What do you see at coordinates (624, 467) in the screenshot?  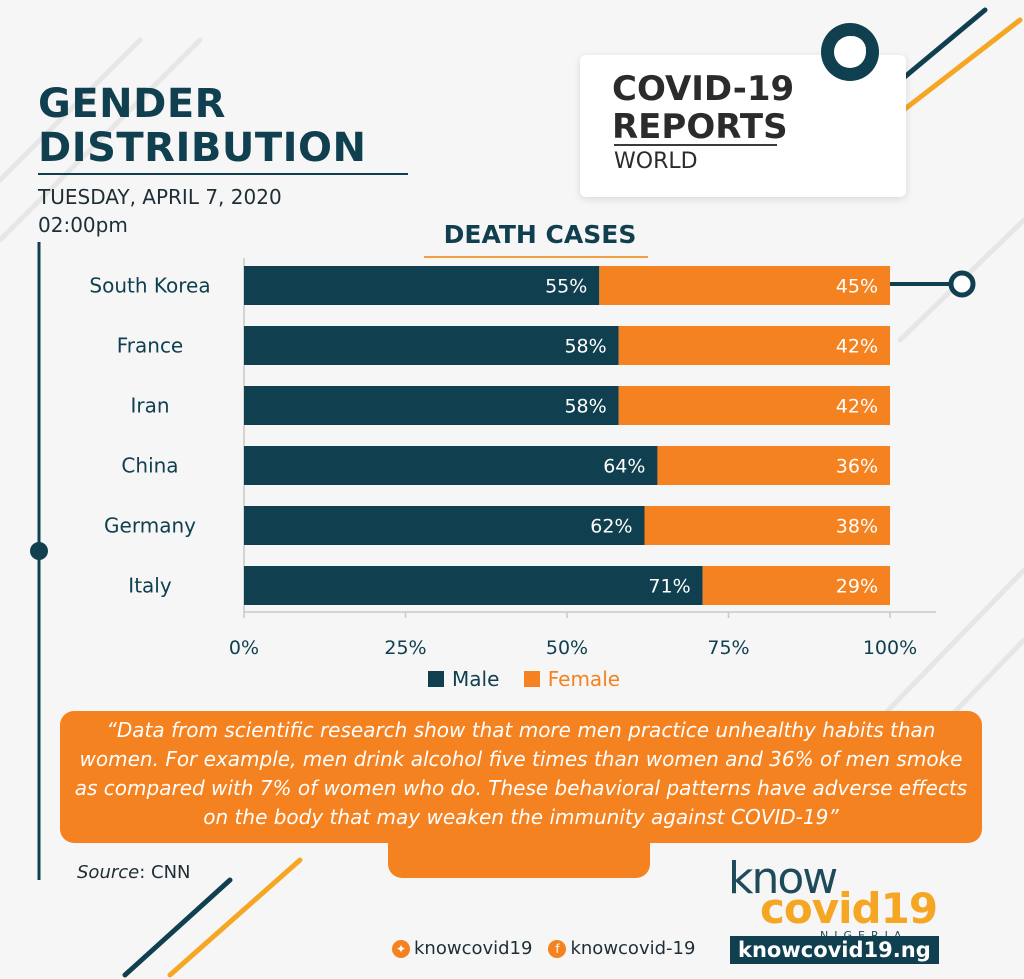 I see `bar-value-label: 64%` at bounding box center [624, 467].